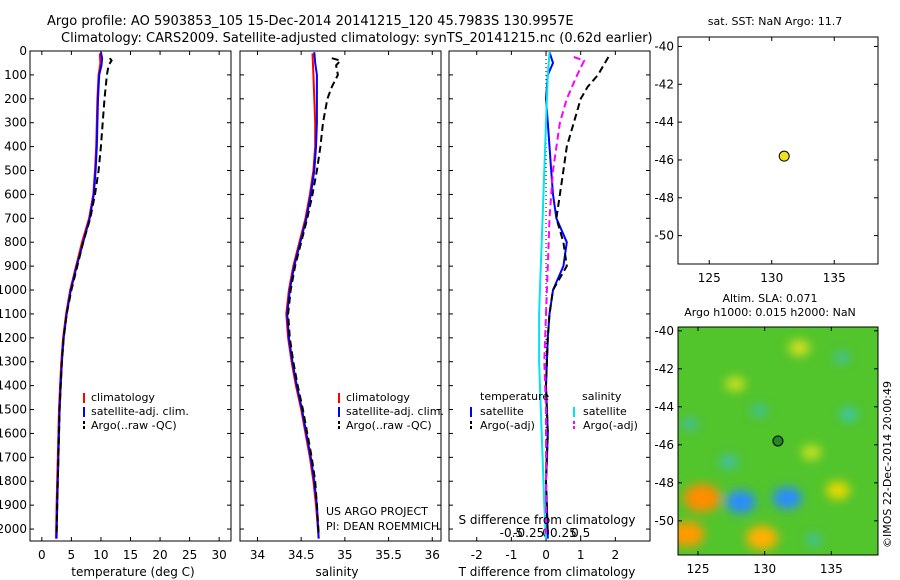  I want to click on sst-map-bg, so click(778, 150).